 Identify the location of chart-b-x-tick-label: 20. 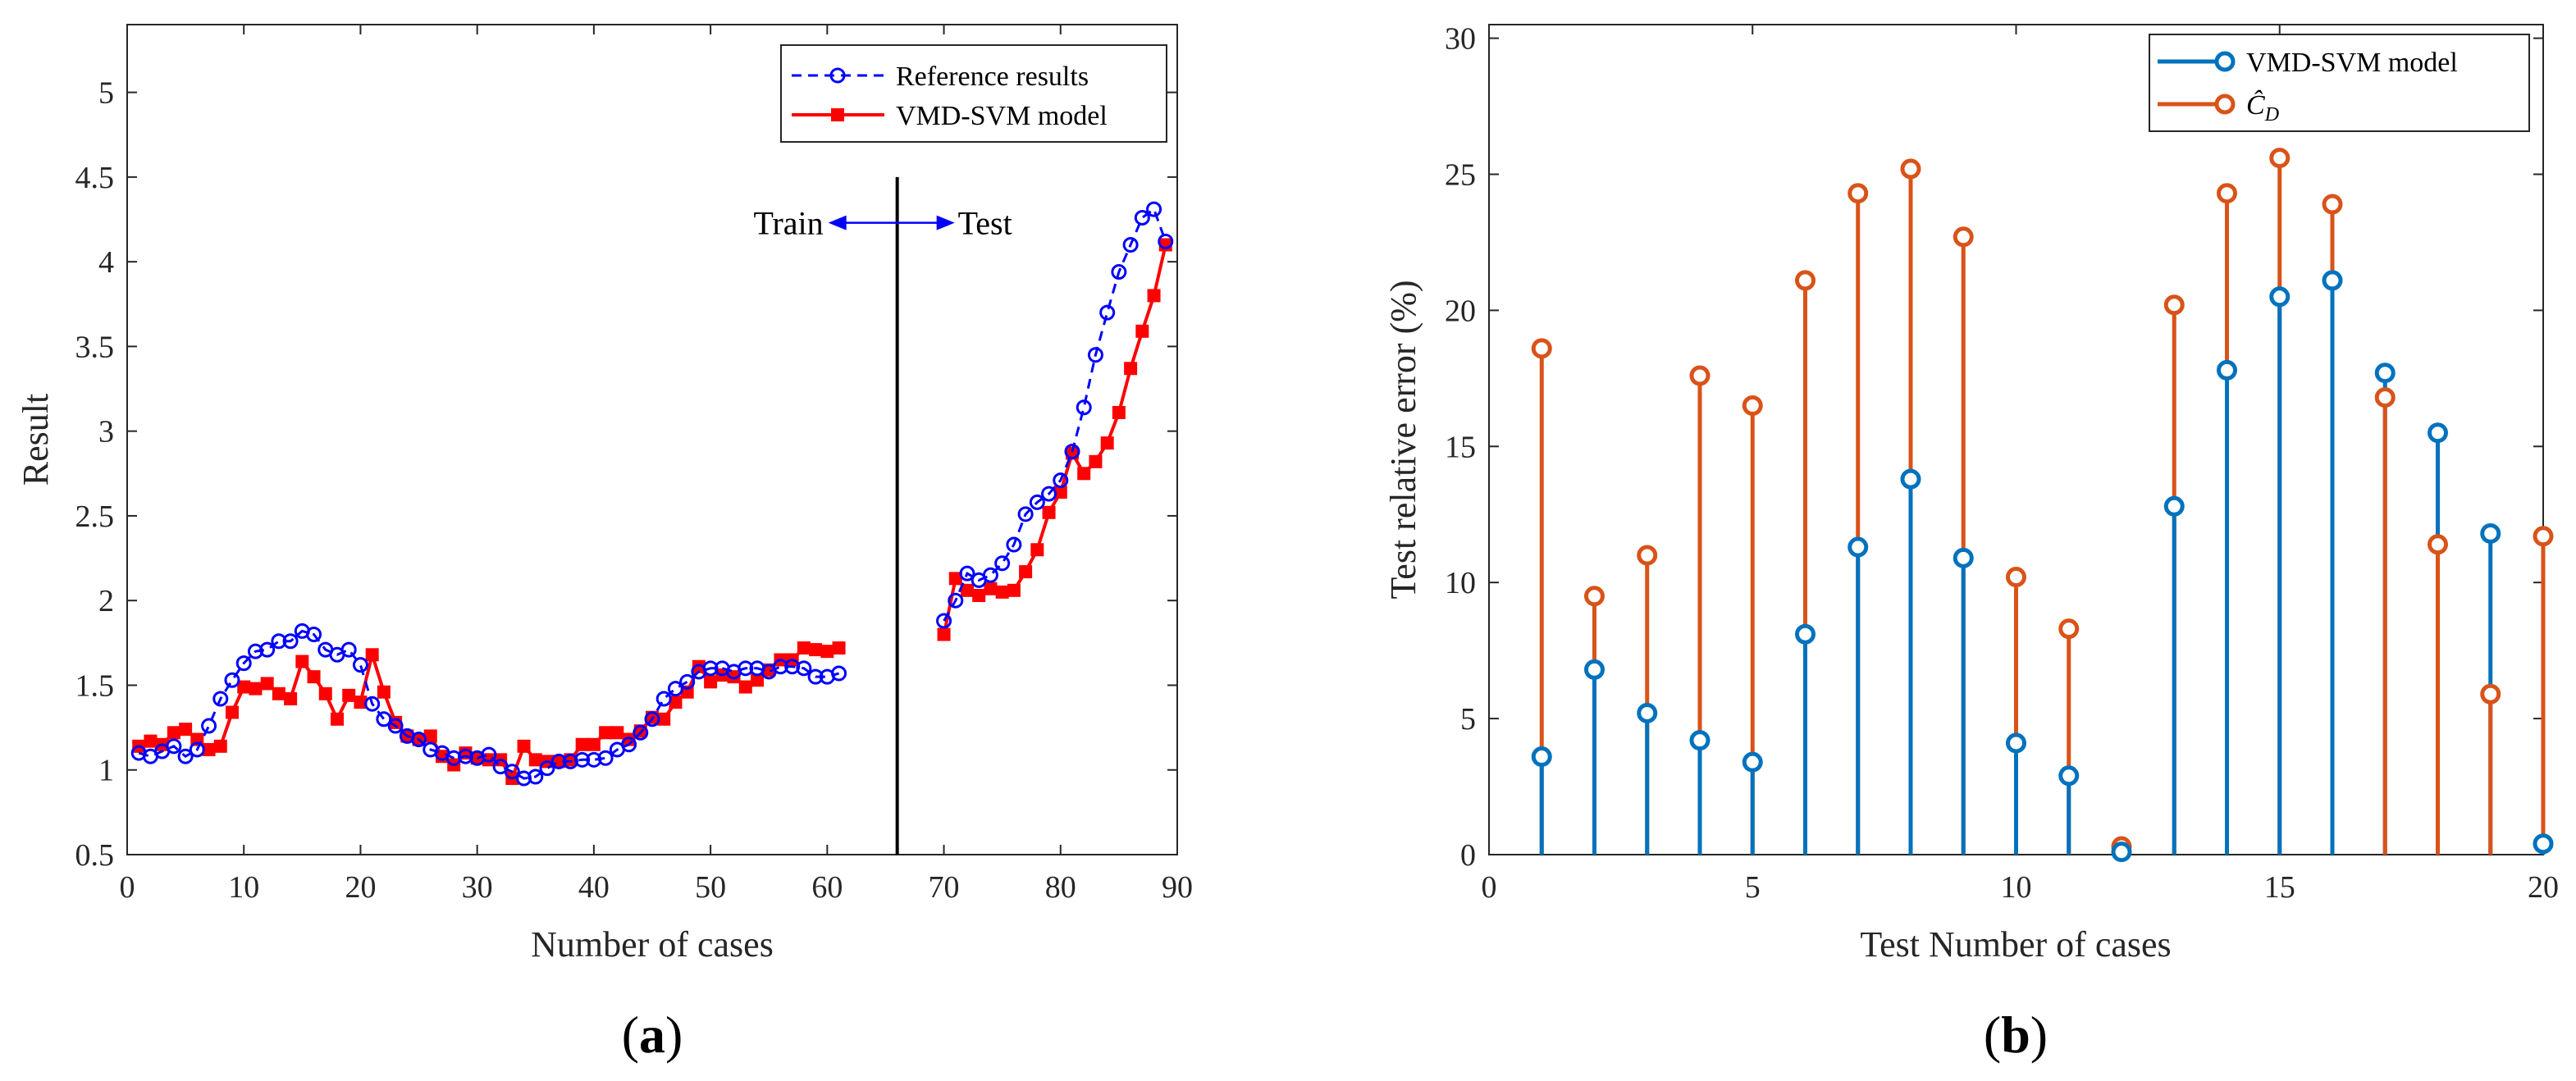
(2544, 887).